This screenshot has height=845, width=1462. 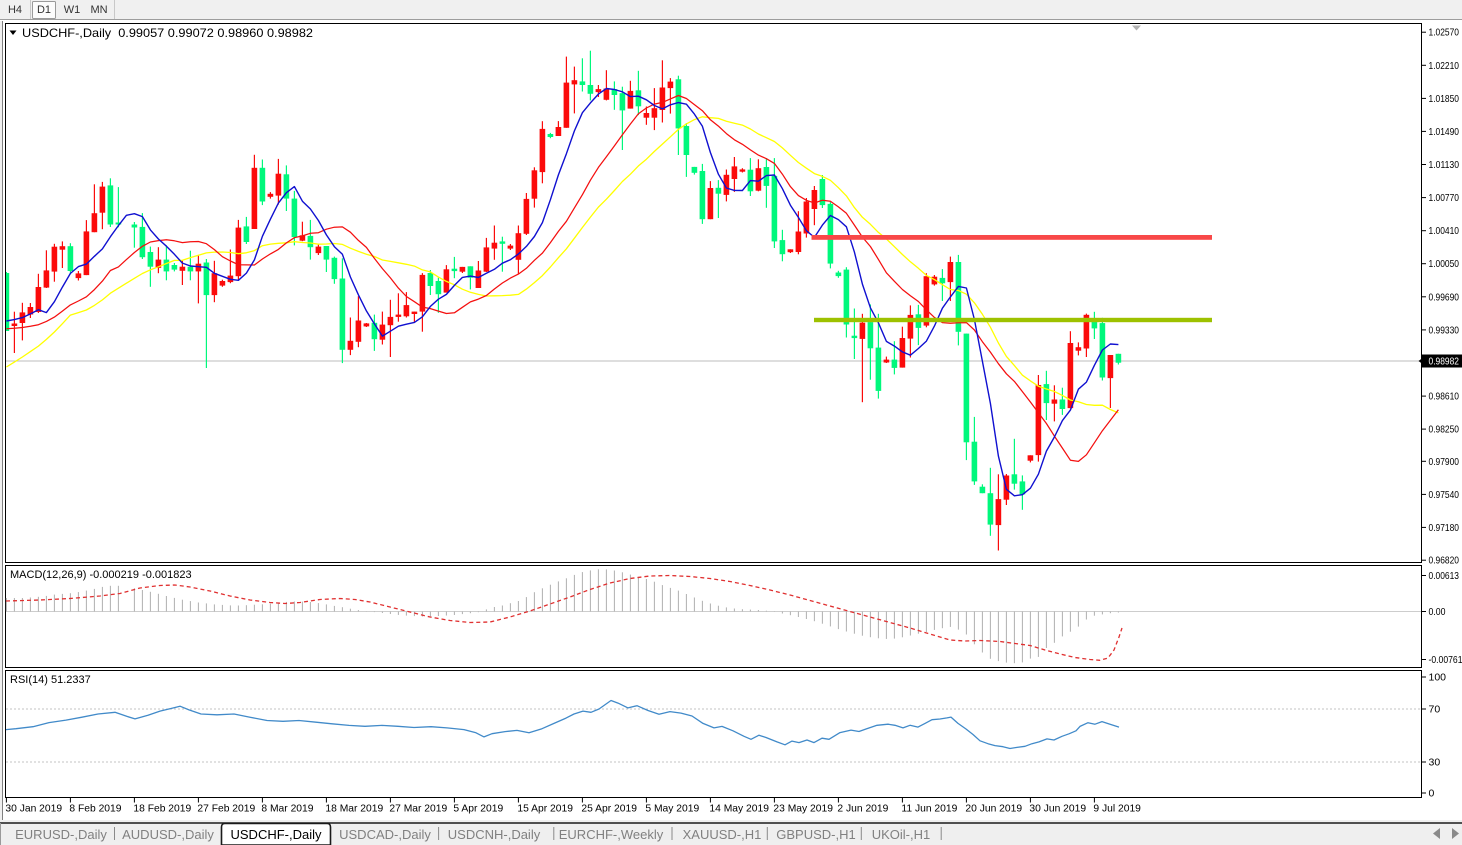 What do you see at coordinates (1444, 198) in the screenshot?
I see `svg-text: 1.00770` at bounding box center [1444, 198].